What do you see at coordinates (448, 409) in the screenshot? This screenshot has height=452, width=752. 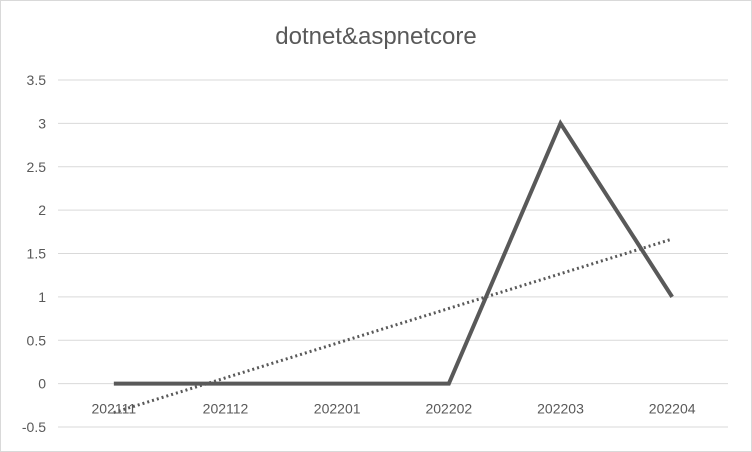 I see `x-tick-label: 202202` at bounding box center [448, 409].